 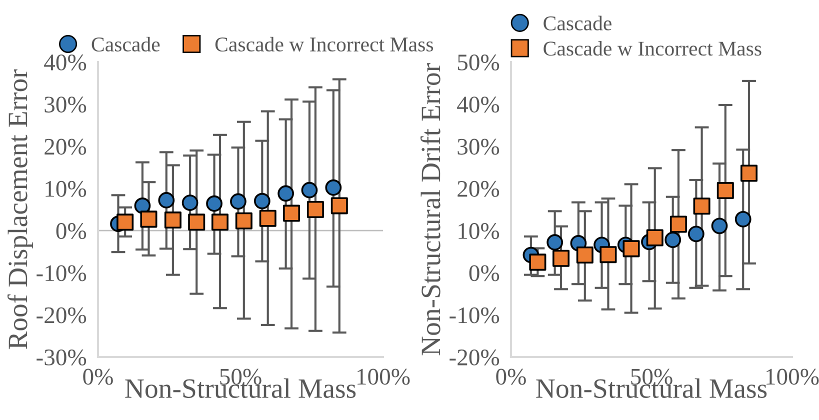 I want to click on y-axis-title: Roof Displacement Error, so click(x=20, y=209).